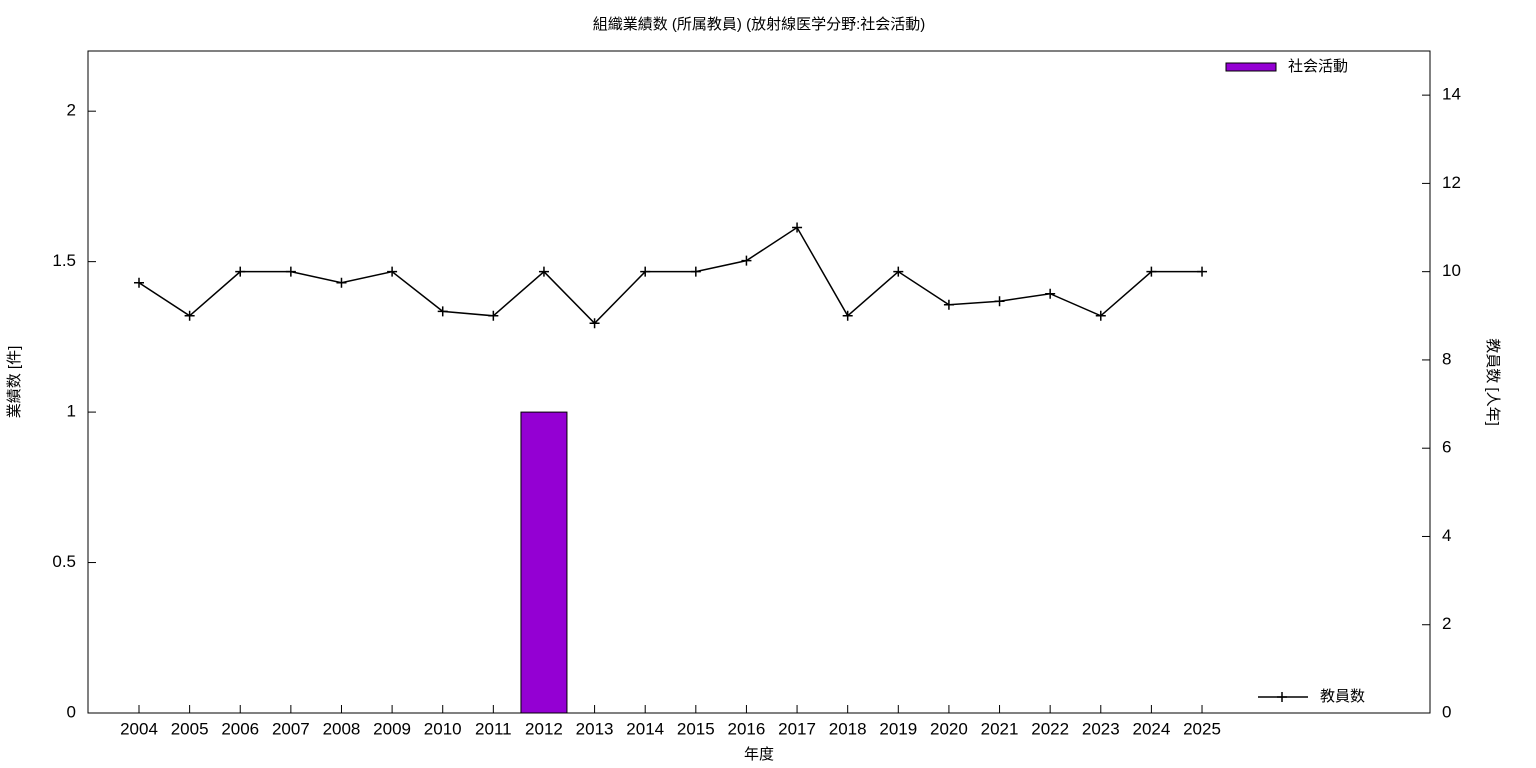 The height and width of the screenshot is (768, 1536). I want to click on x-tick-label: 2004, so click(139, 728).